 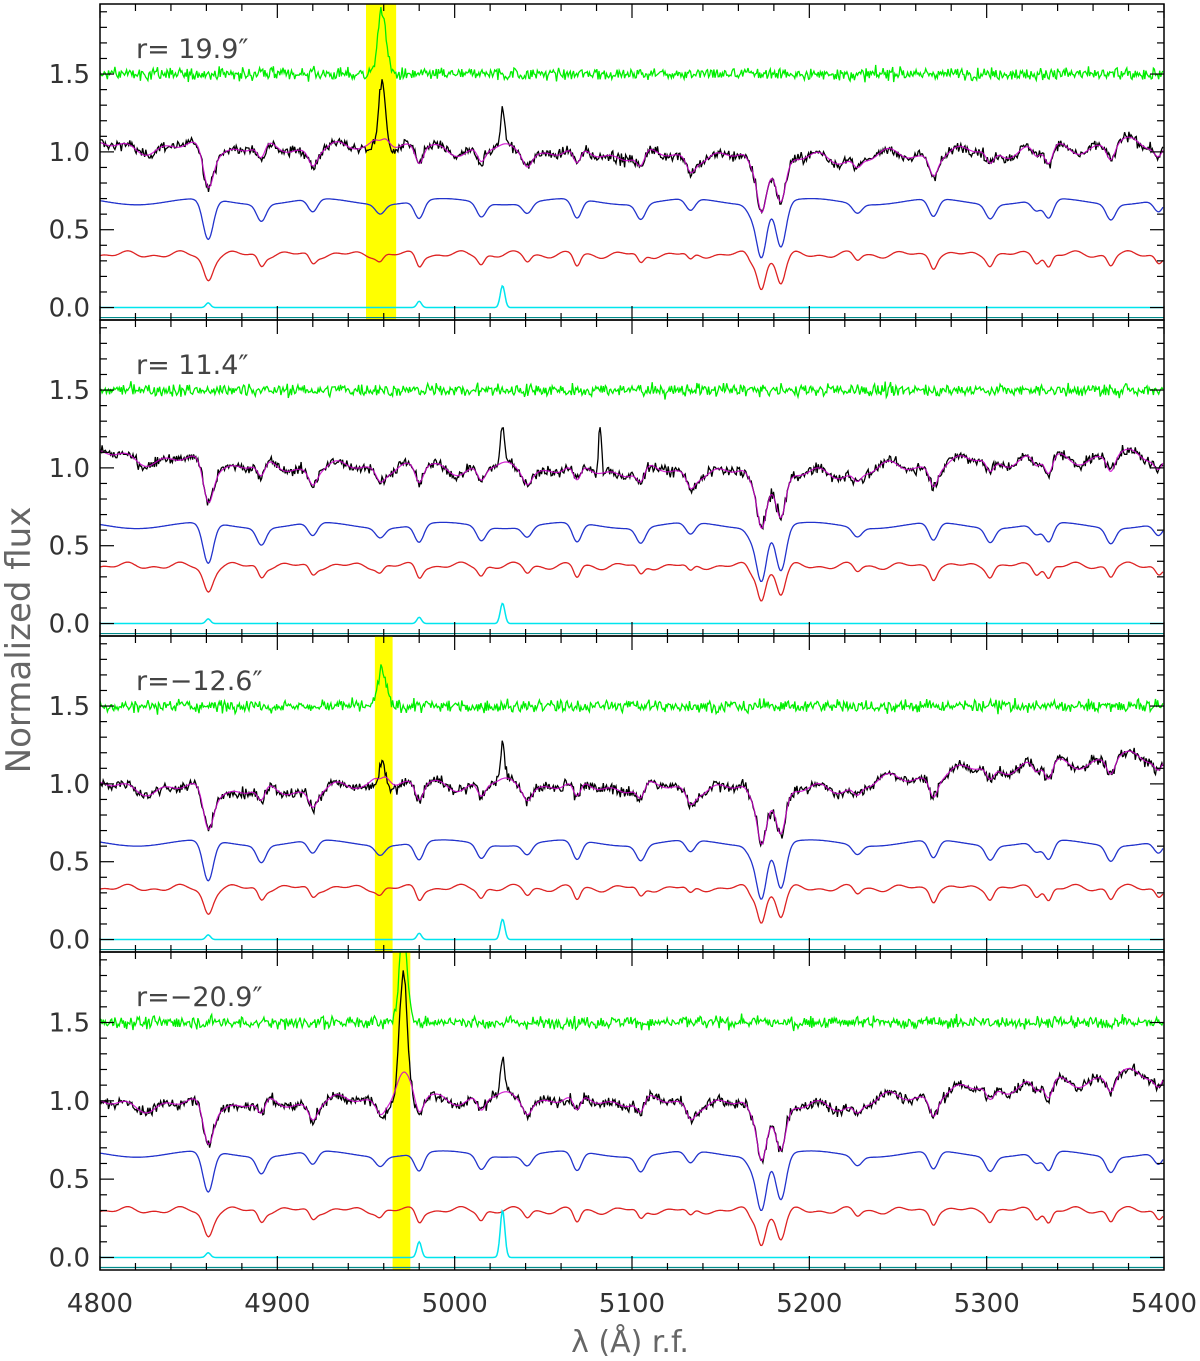 What do you see at coordinates (455, 1304) in the screenshot?
I see `x-tick-label: 5000` at bounding box center [455, 1304].